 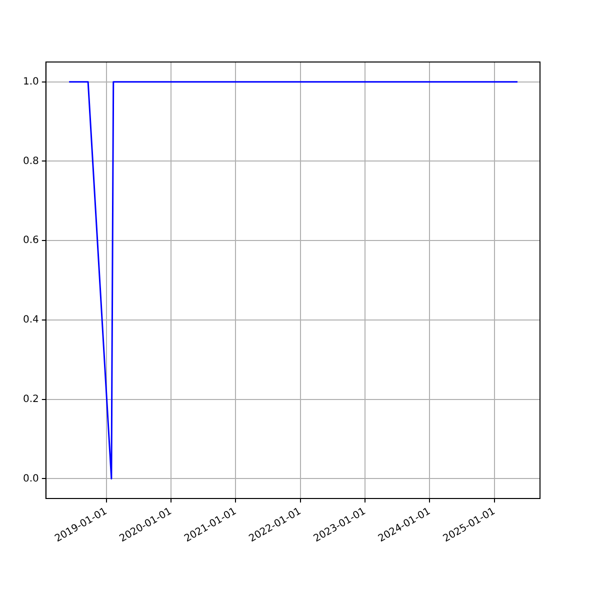 What do you see at coordinates (30, 478) in the screenshot?
I see `y-tick-label: 0.0` at bounding box center [30, 478].